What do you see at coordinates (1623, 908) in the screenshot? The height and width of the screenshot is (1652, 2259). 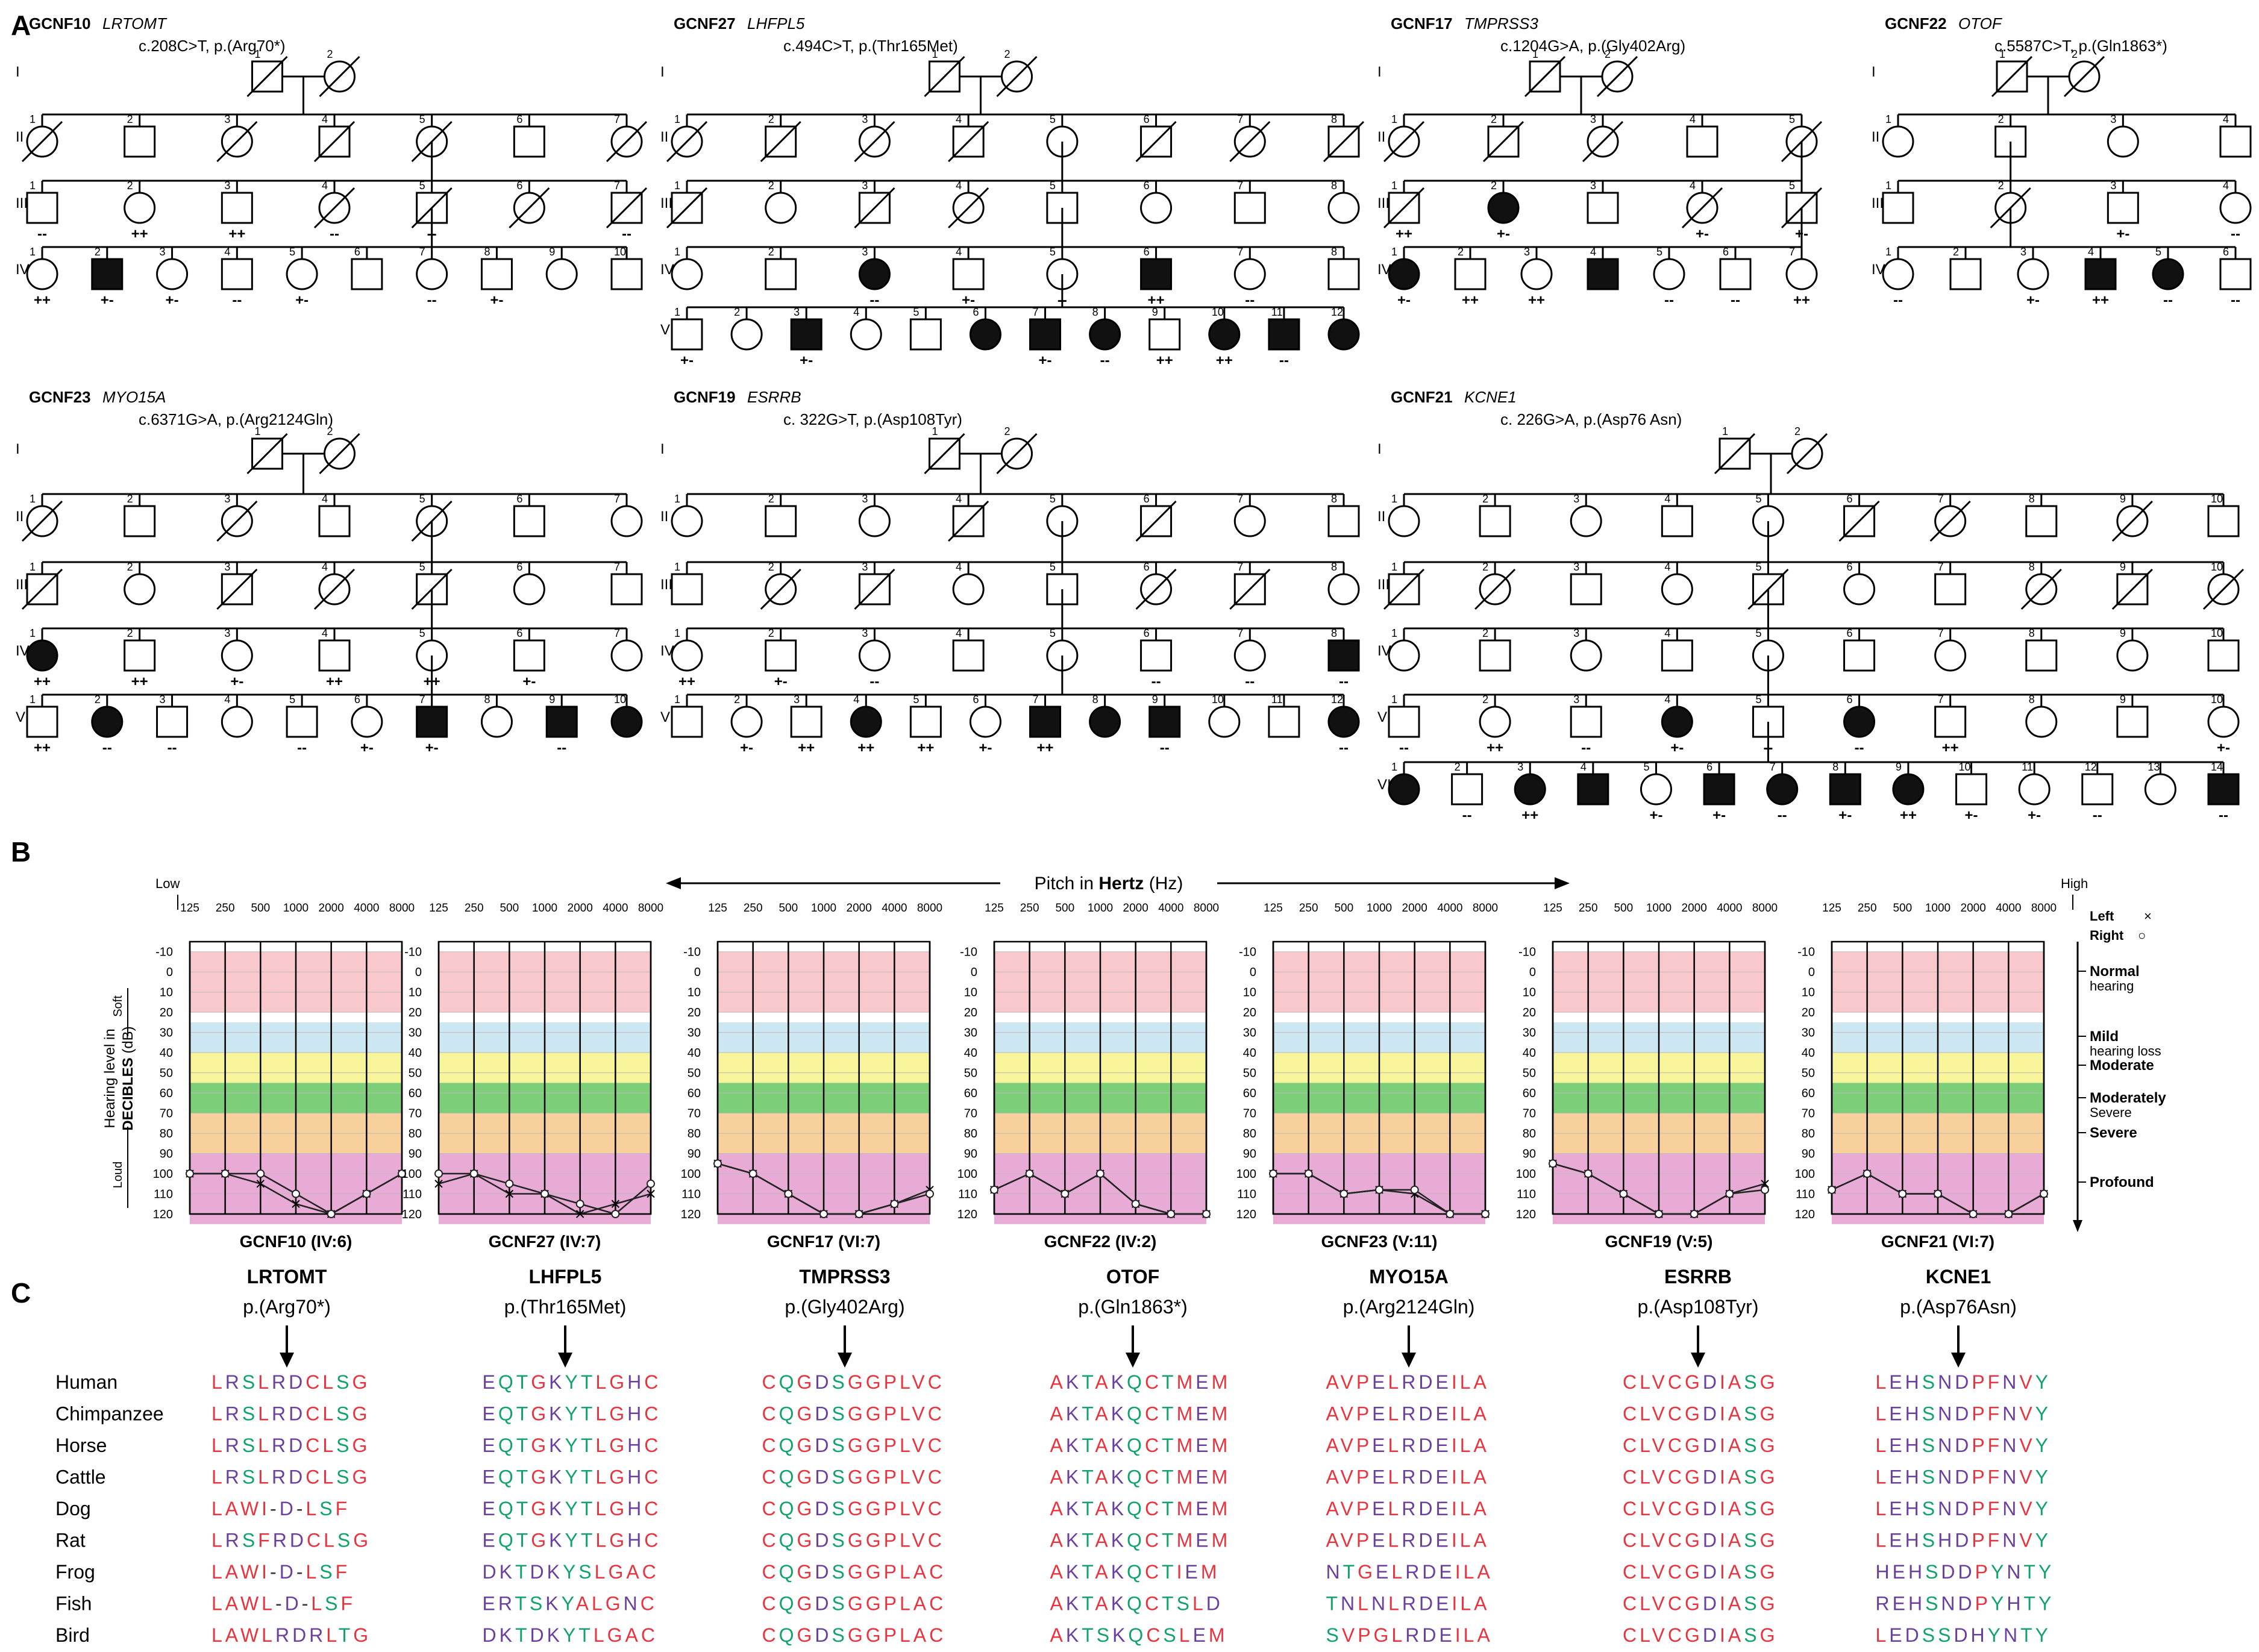 I see `frequency-tick-label: 500` at bounding box center [1623, 908].